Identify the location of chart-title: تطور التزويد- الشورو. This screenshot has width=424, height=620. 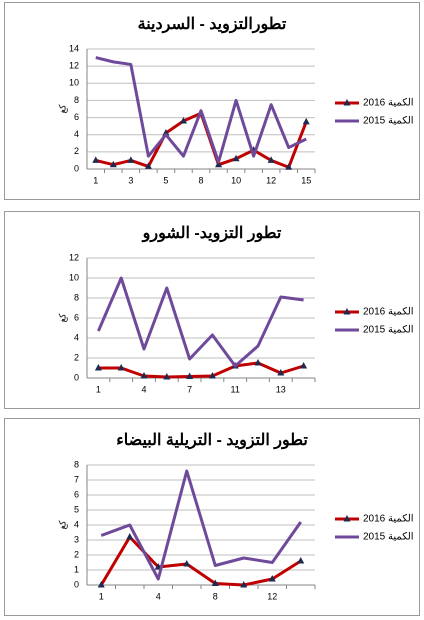
(212, 234).